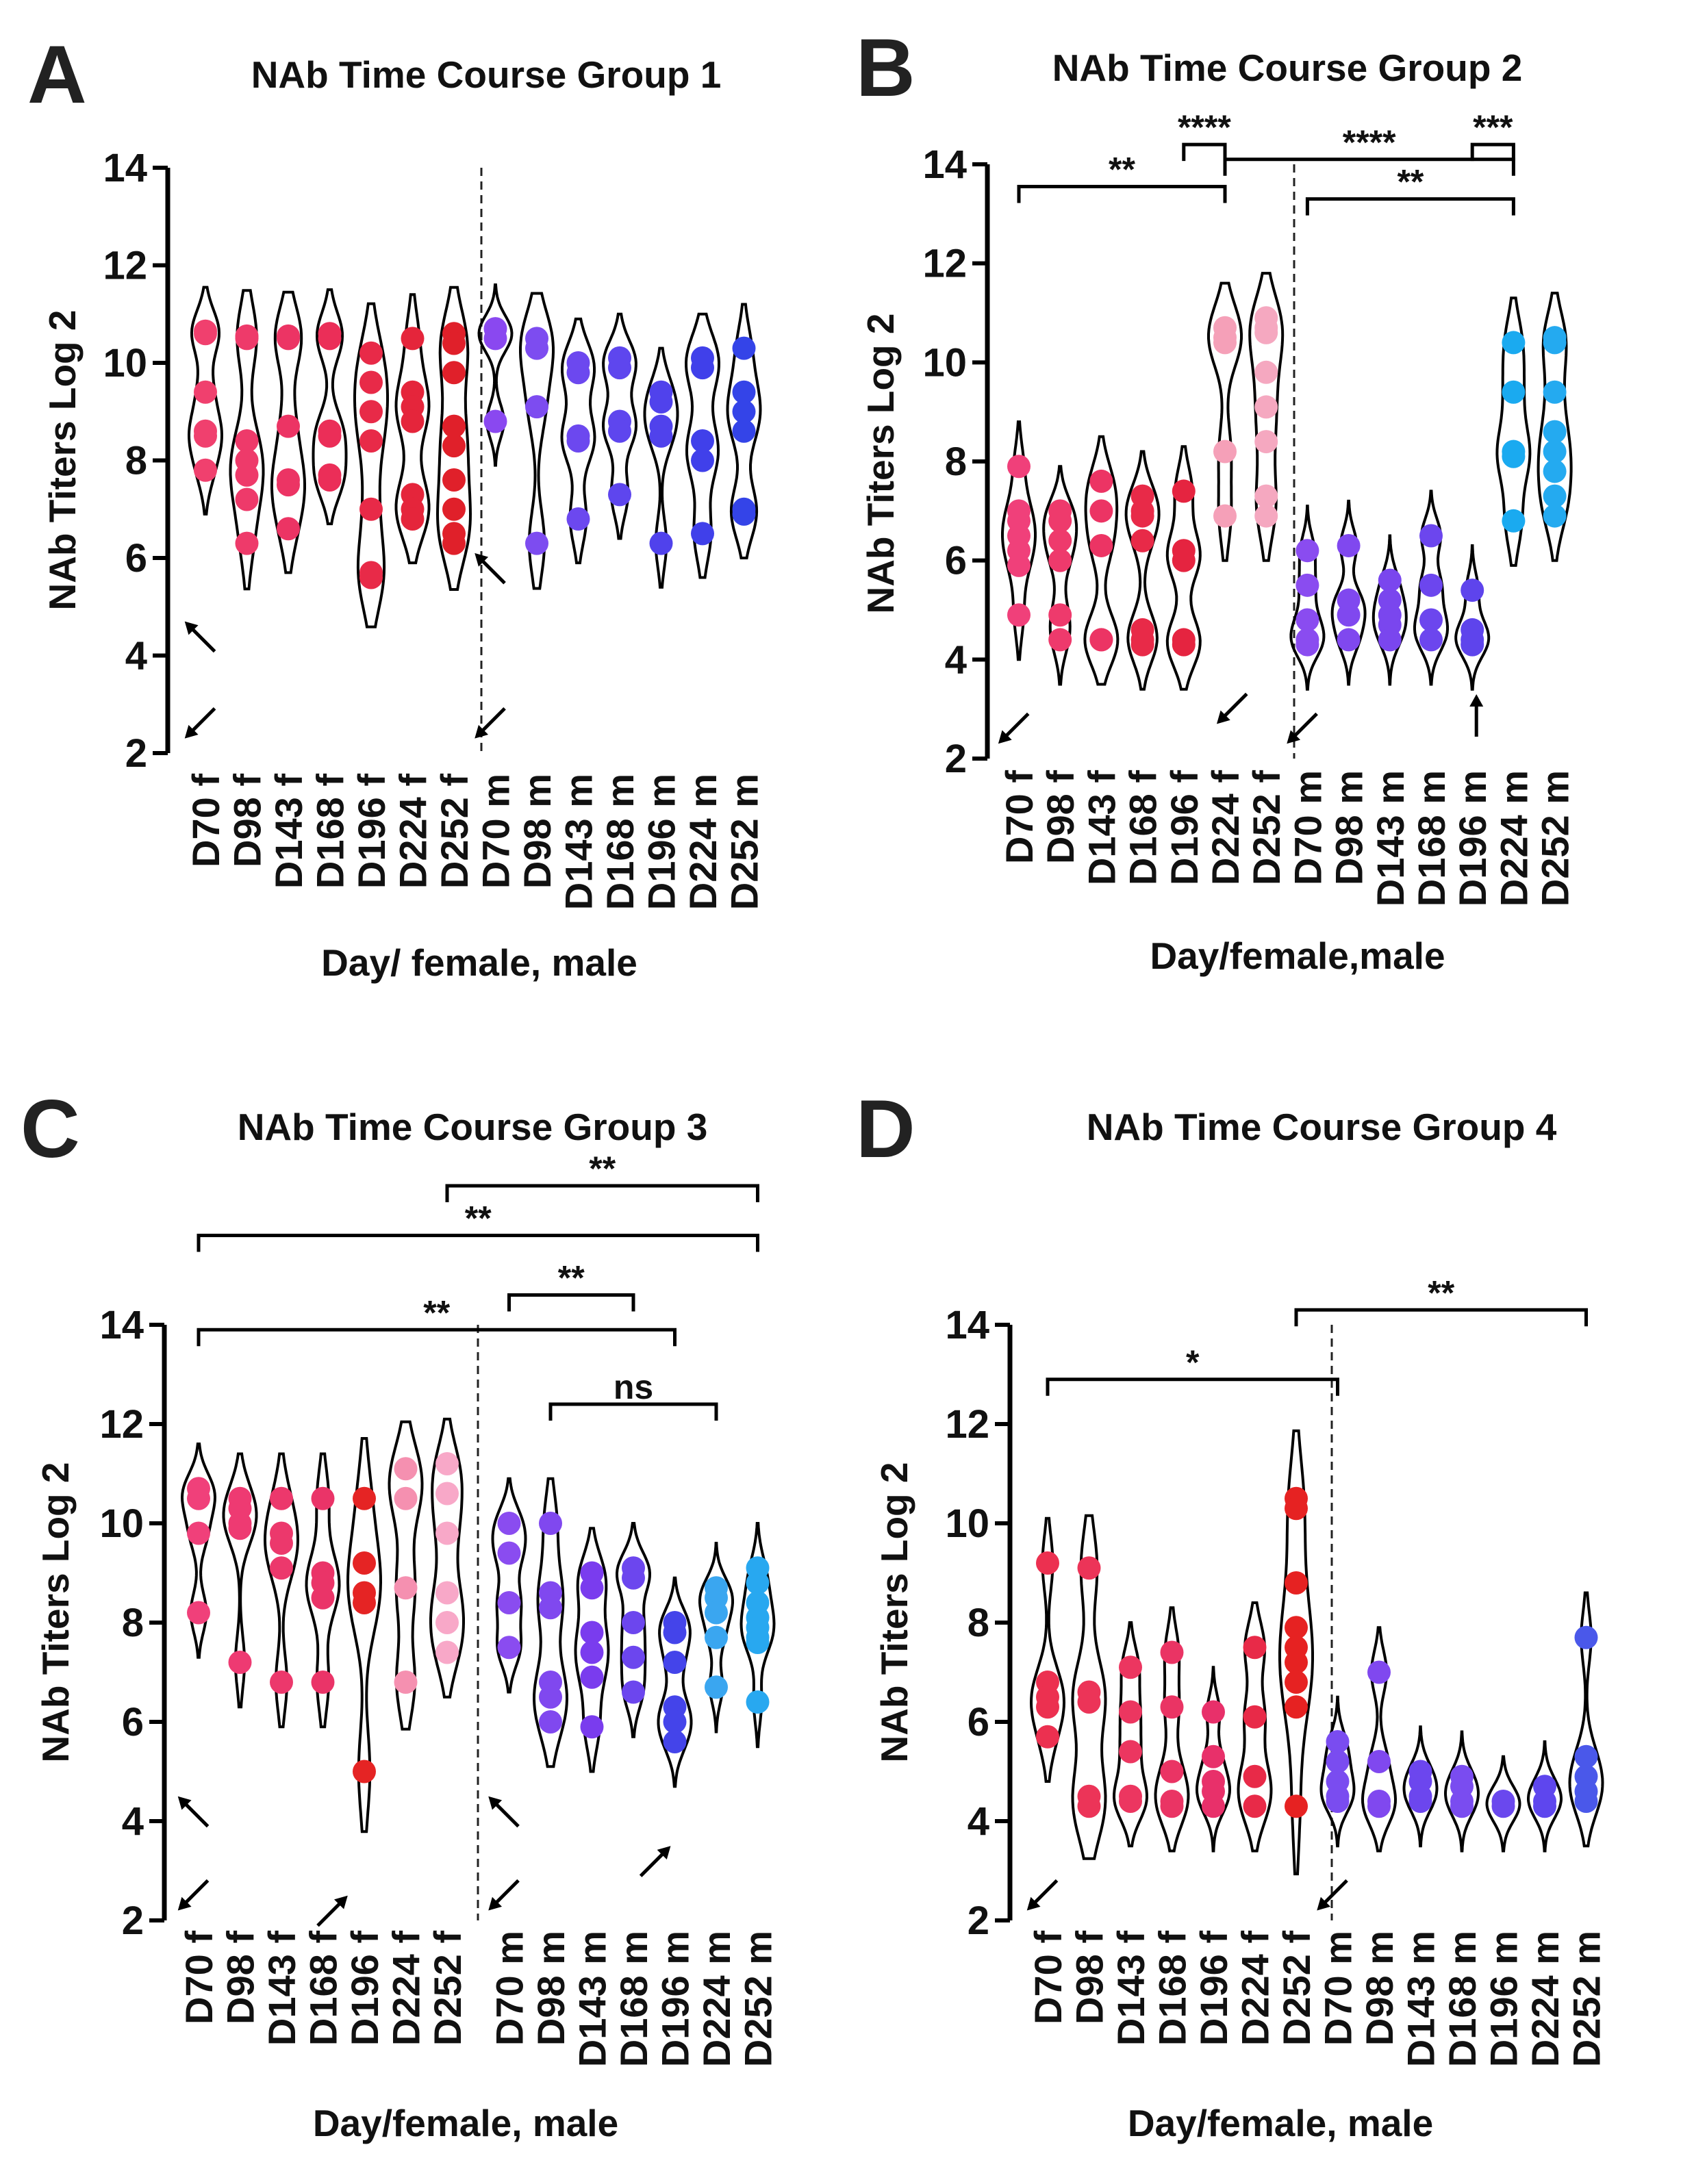  Describe the element at coordinates (1472, 617) in the screenshot. I see `panel-b-violin-d196-m` at that location.